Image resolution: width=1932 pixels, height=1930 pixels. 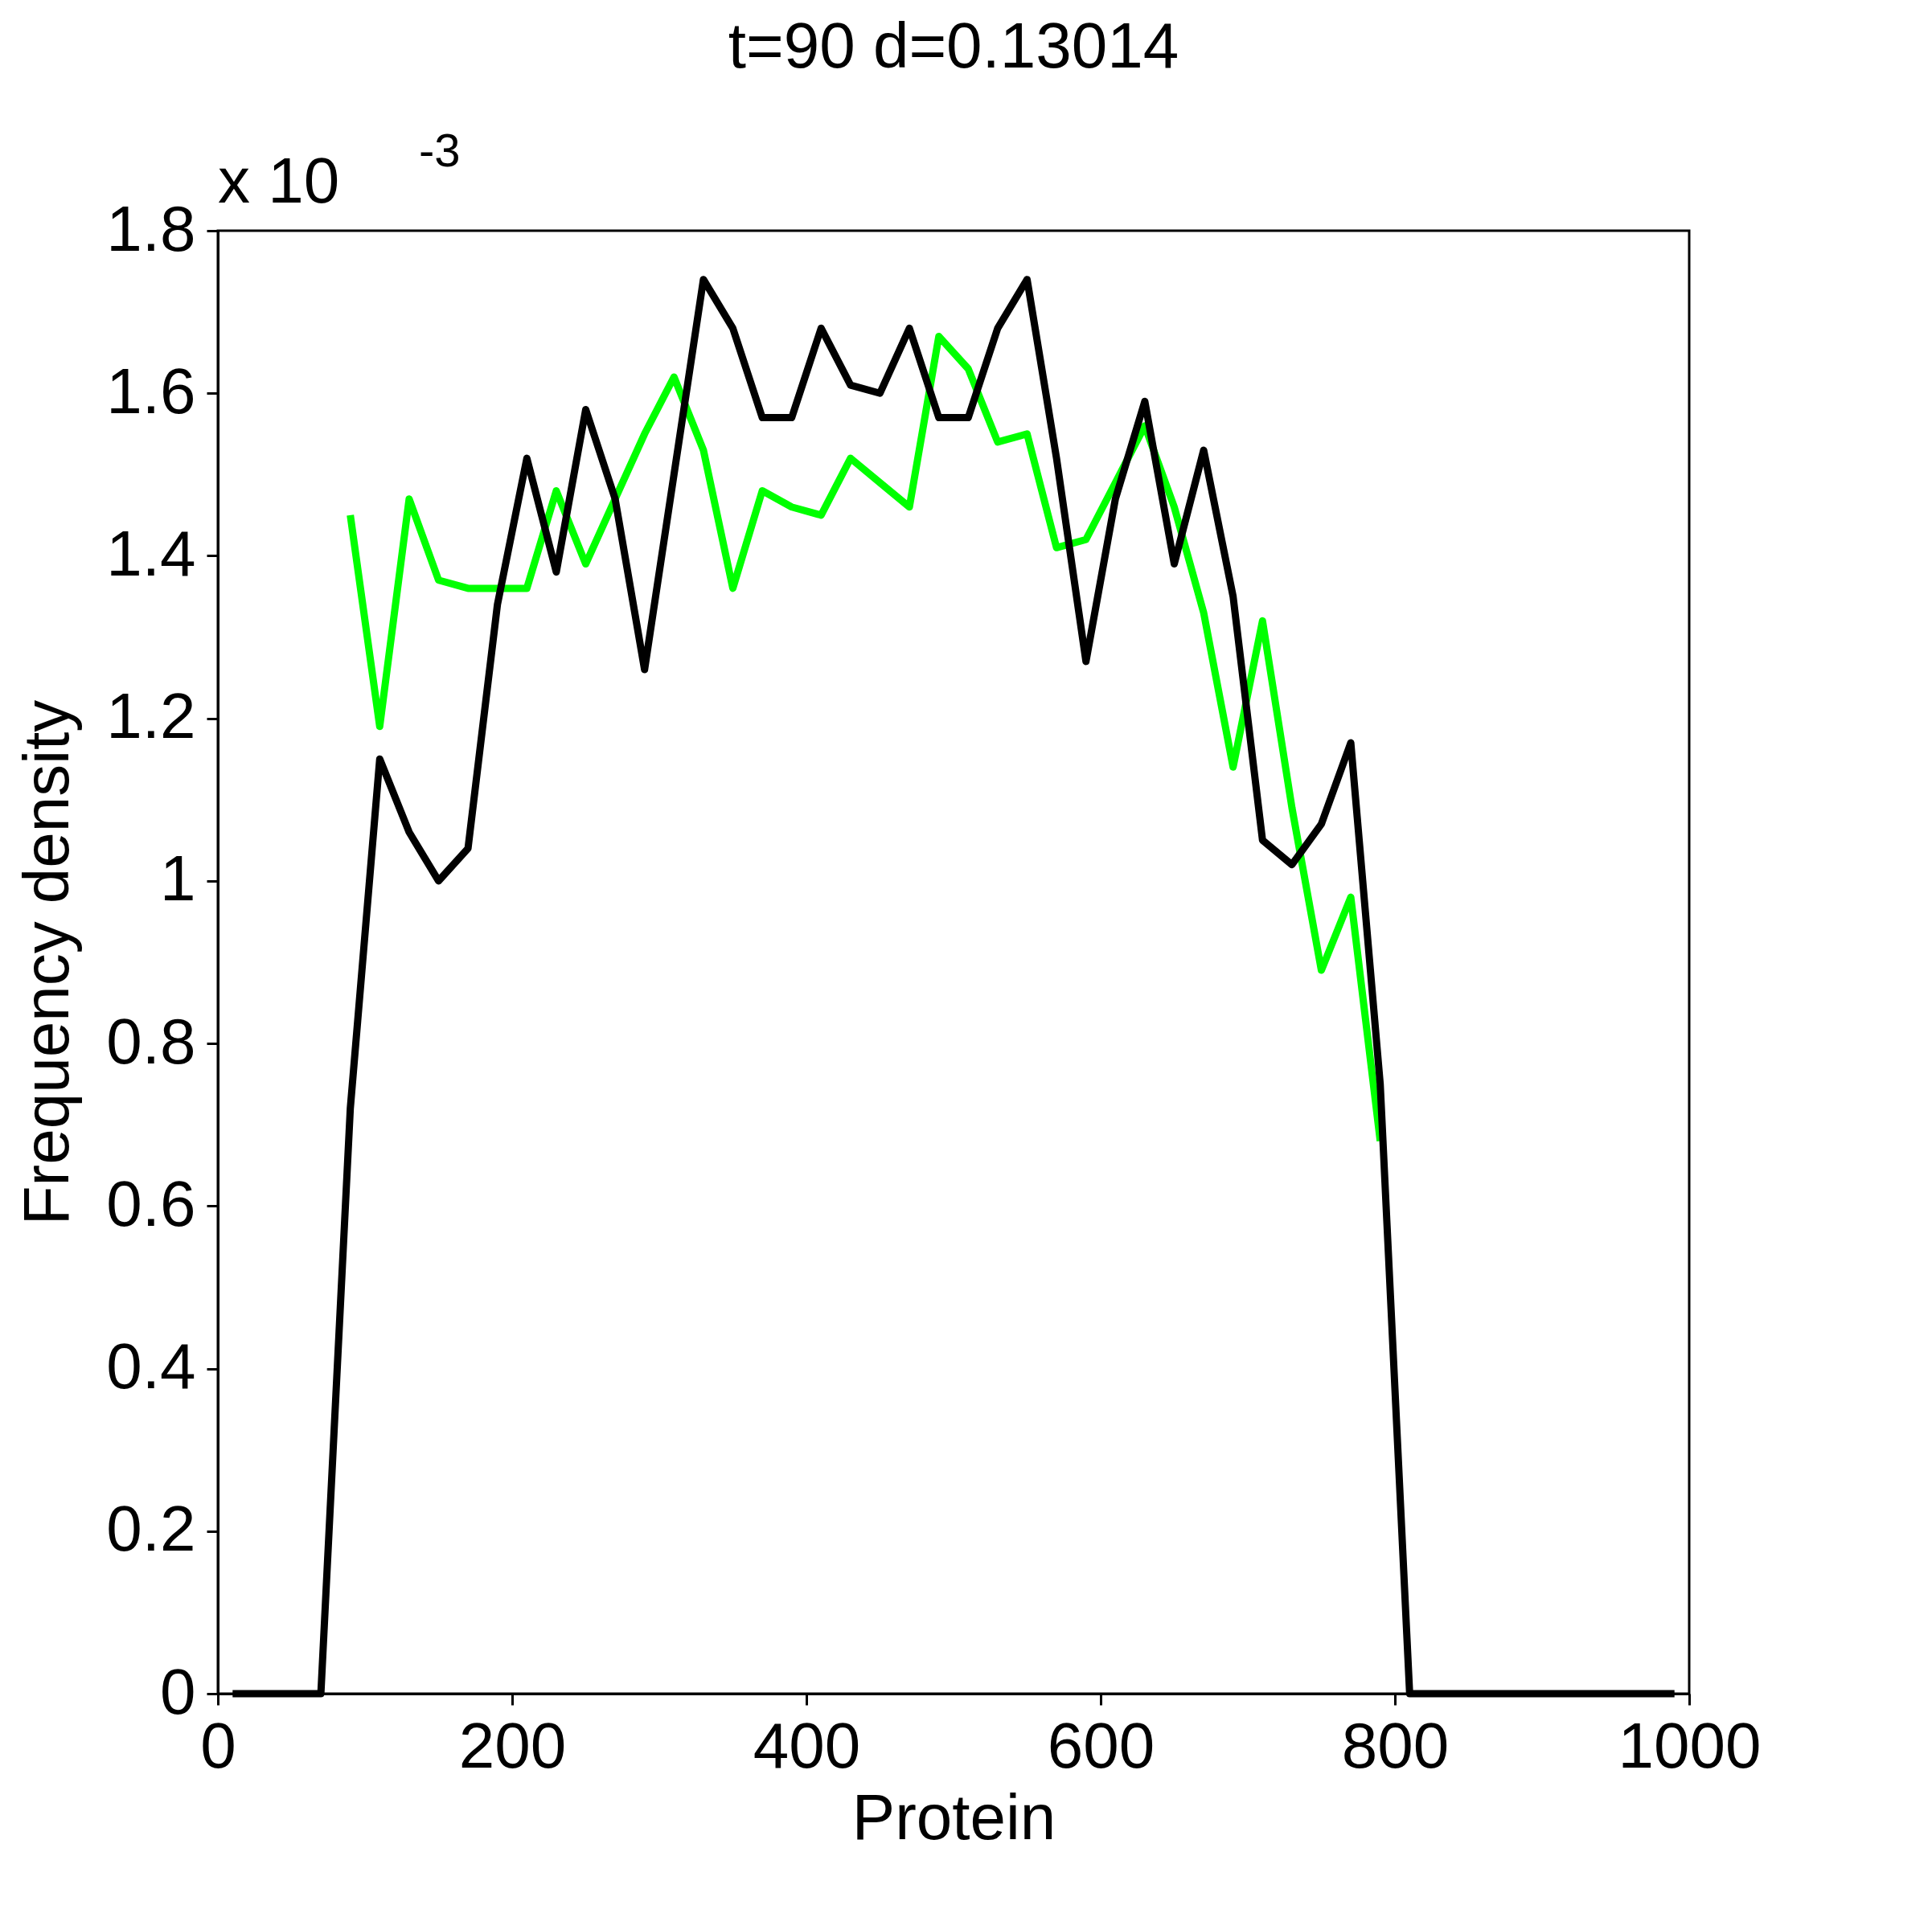 What do you see at coordinates (953, 1816) in the screenshot?
I see `x-axis-title: Protein` at bounding box center [953, 1816].